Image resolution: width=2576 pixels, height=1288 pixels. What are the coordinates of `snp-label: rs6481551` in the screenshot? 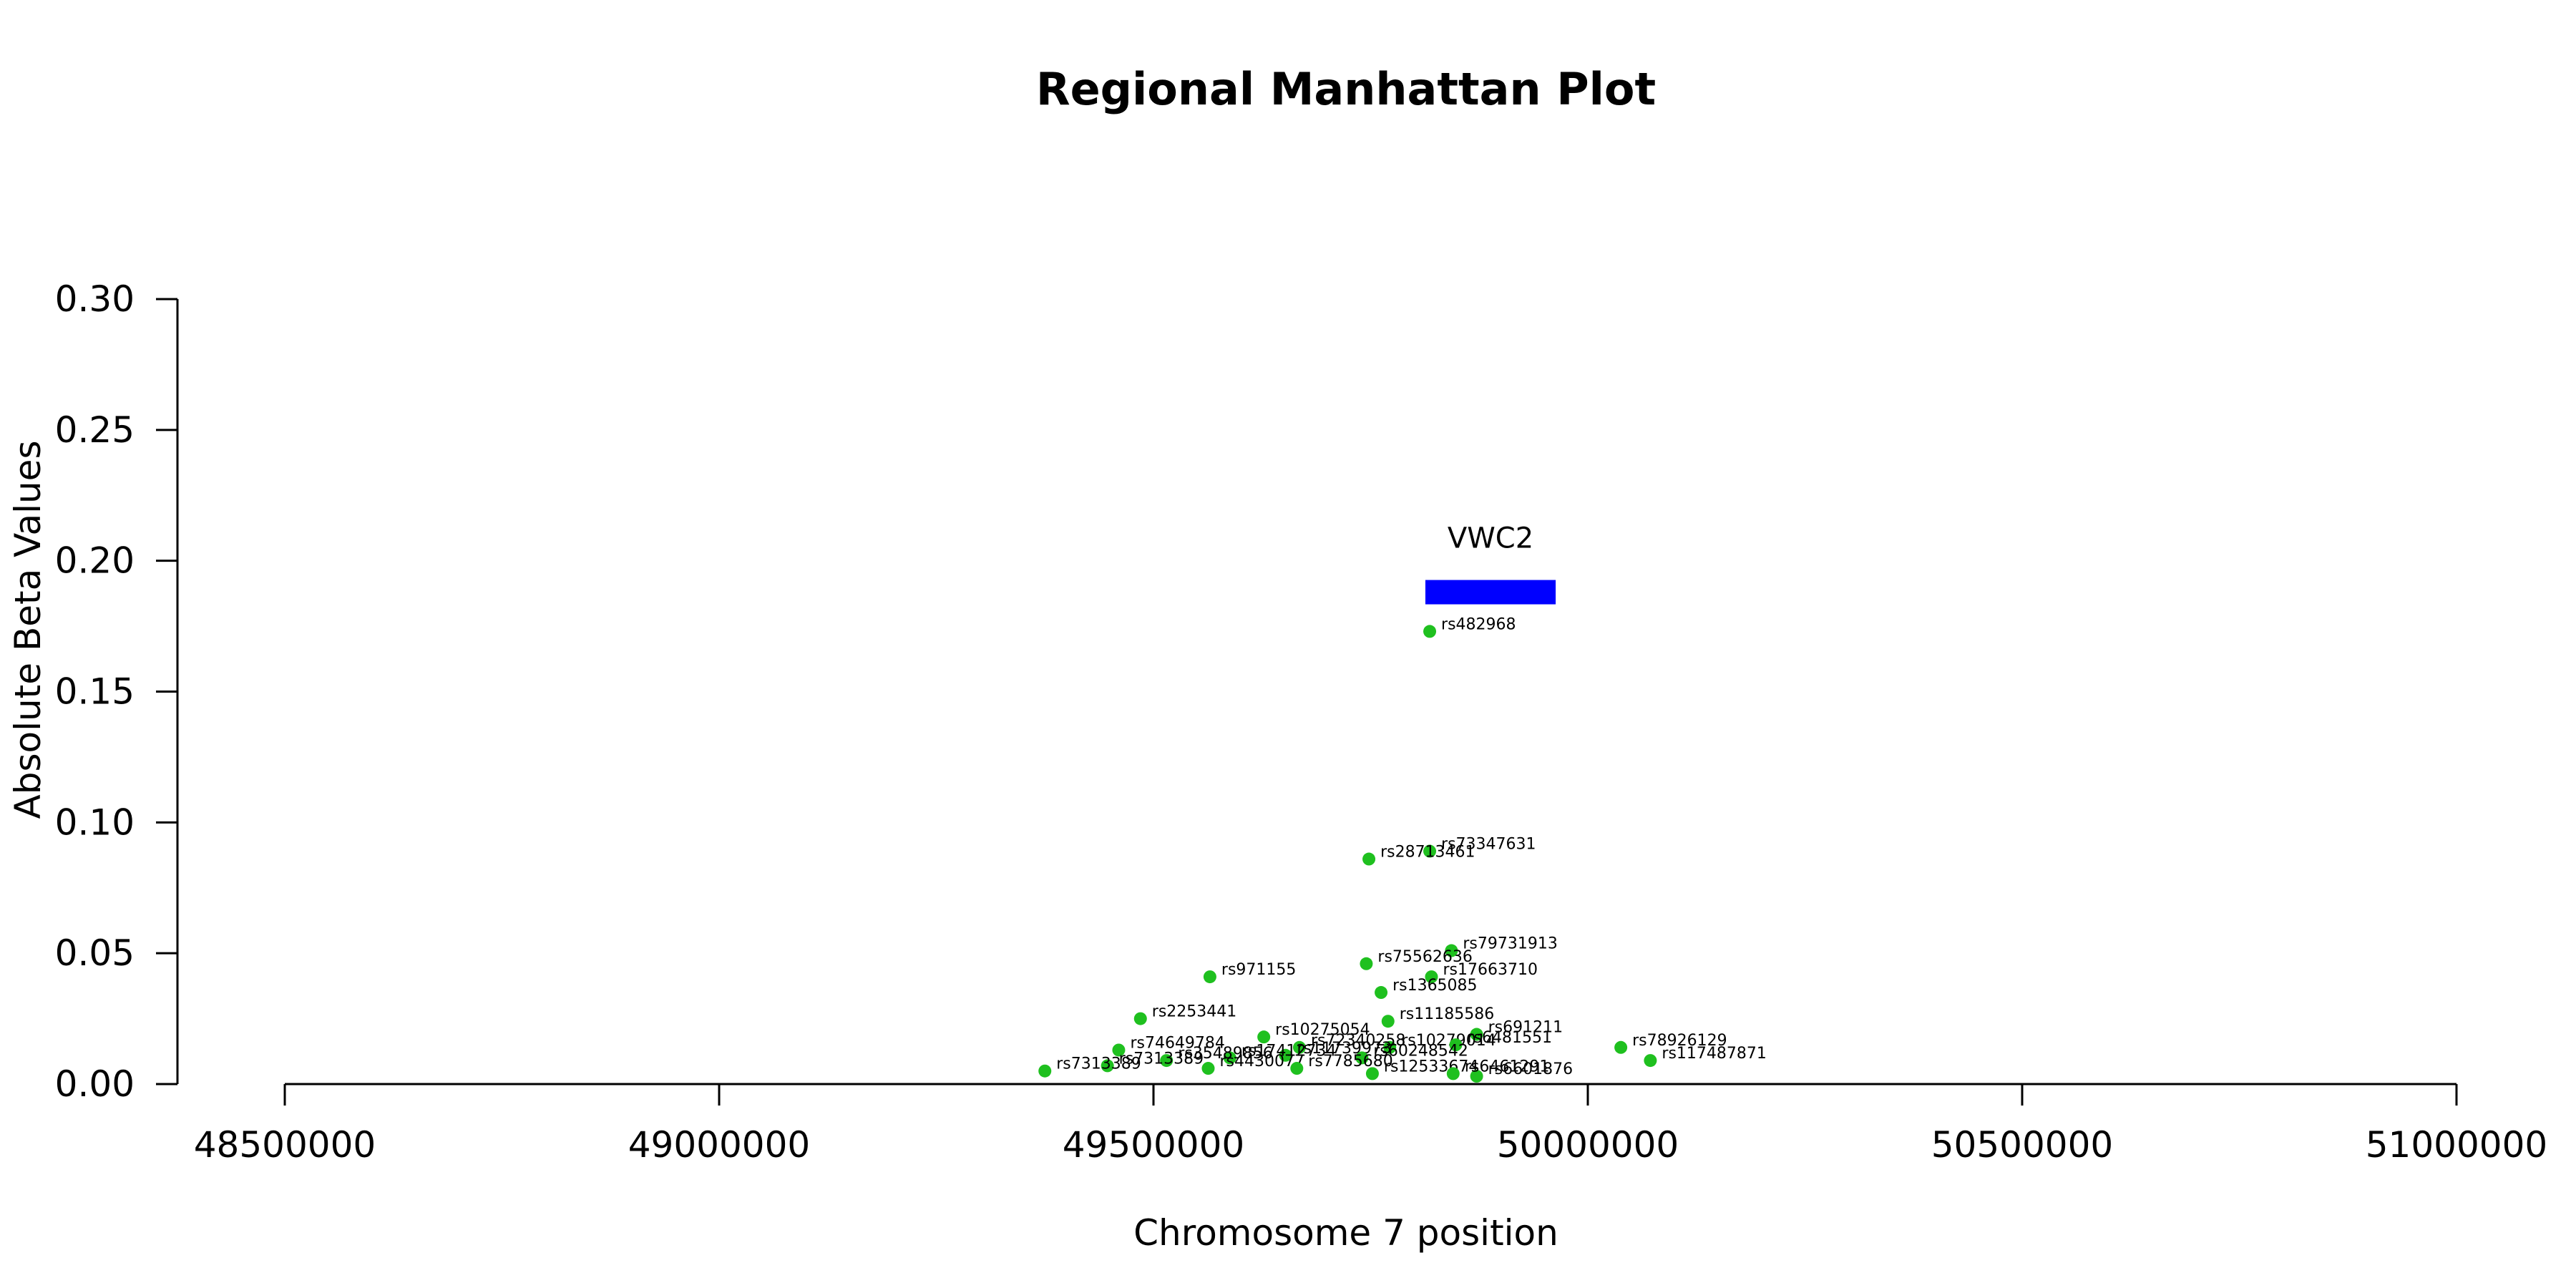 It's located at (1509, 1038).